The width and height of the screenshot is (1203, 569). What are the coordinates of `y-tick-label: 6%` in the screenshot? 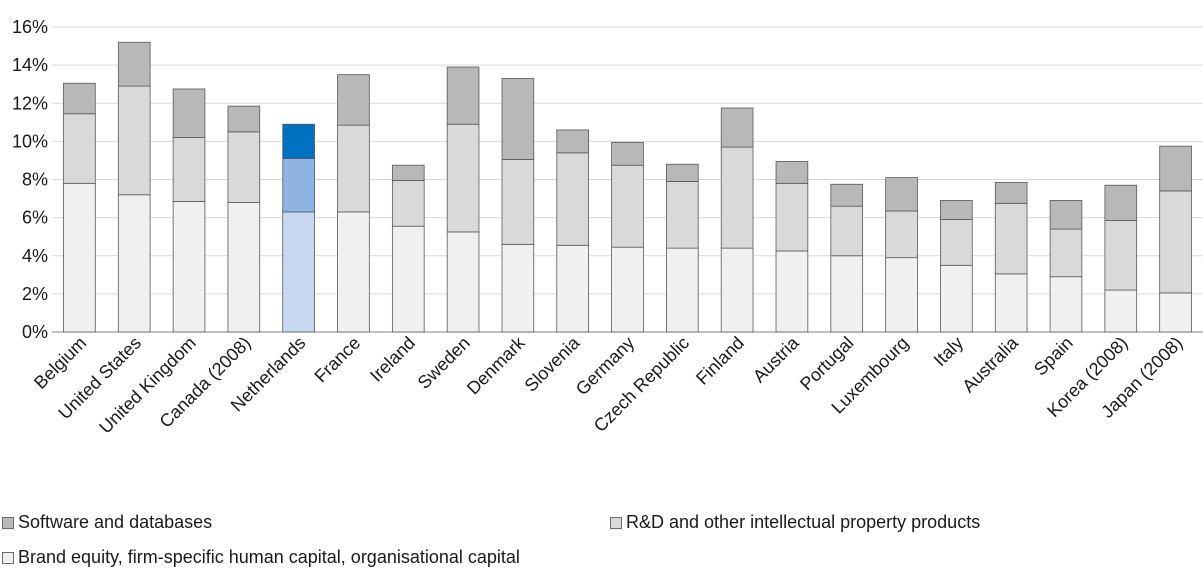 It's located at (35, 218).